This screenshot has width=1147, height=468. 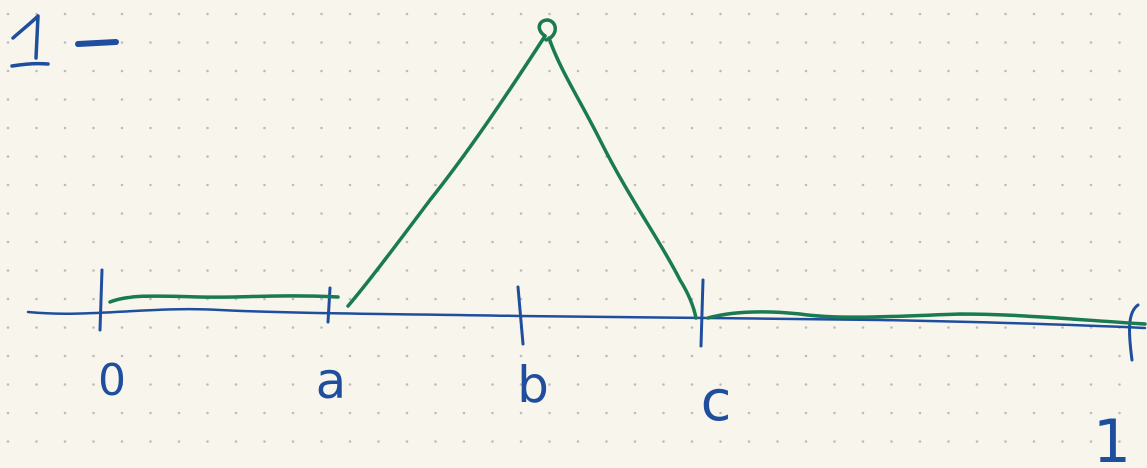 What do you see at coordinates (64, 41) in the screenshot?
I see `y-axis-one-marker` at bounding box center [64, 41].